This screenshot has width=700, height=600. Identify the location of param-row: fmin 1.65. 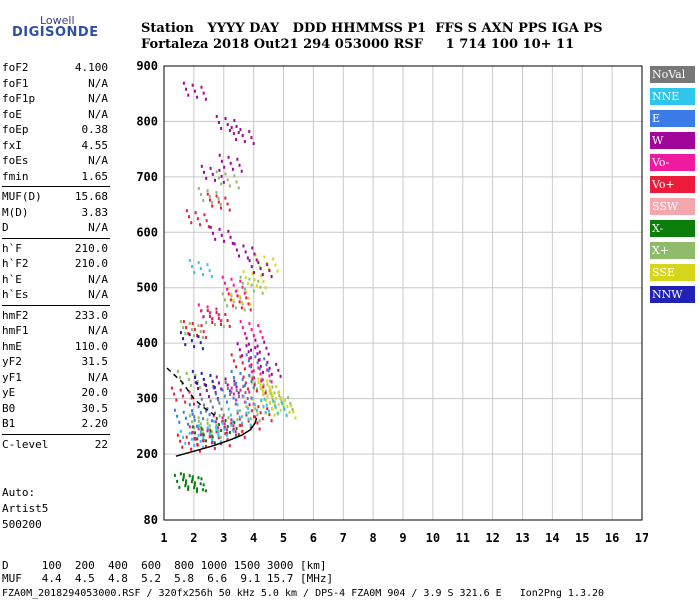
(55, 176).